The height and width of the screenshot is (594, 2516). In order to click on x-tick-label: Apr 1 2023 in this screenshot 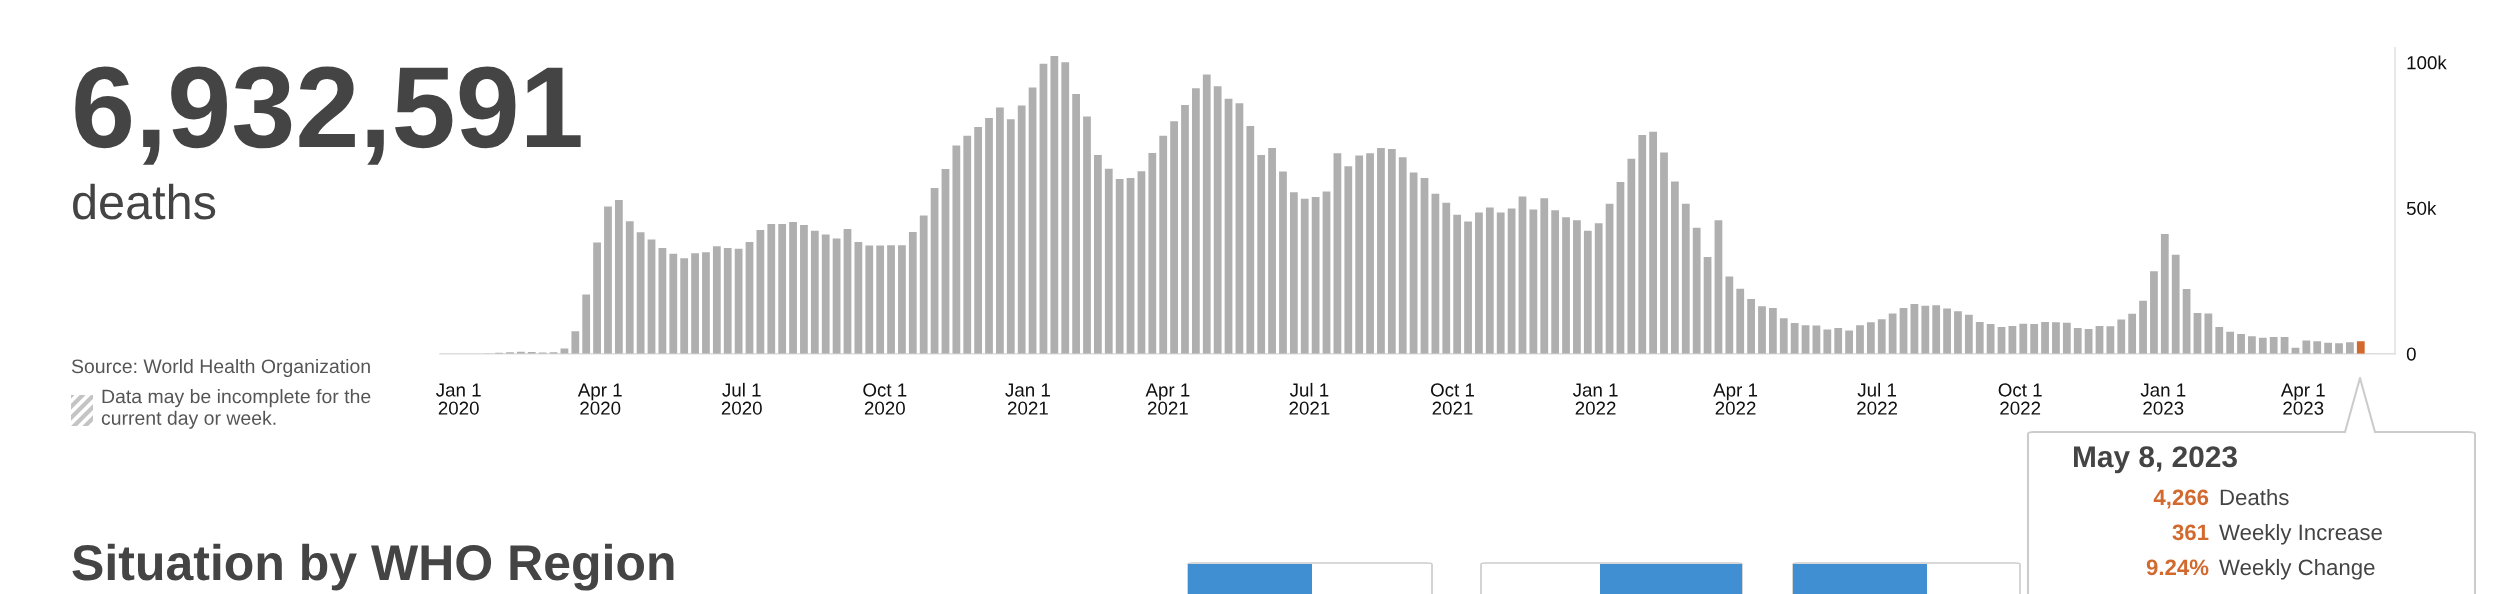, I will do `click(2302, 399)`.